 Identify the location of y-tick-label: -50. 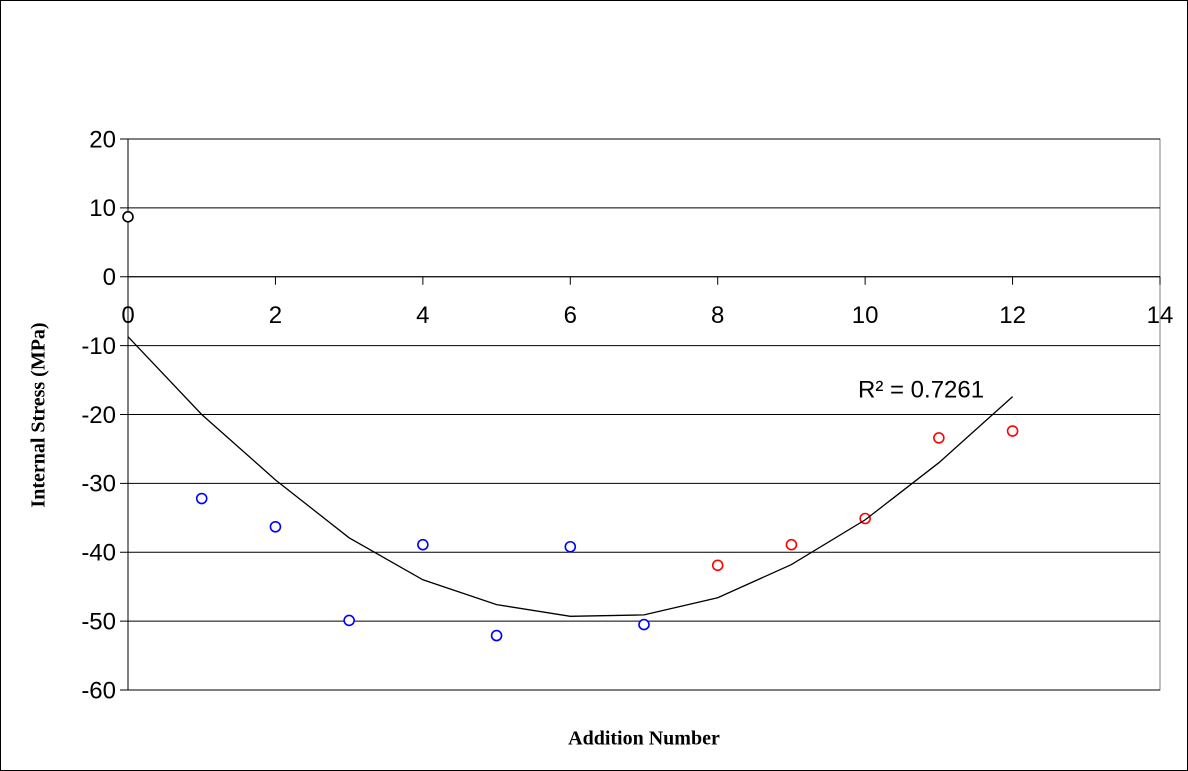
(98, 621).